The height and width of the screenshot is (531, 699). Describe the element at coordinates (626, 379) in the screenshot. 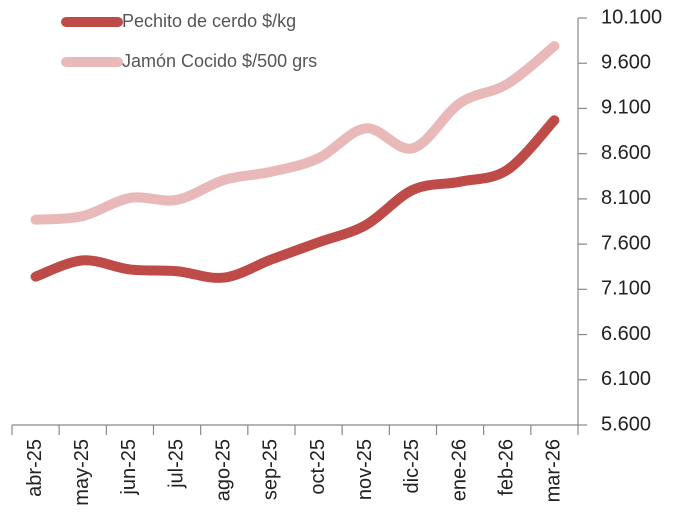

I see `y-tick-label: 6.100` at that location.